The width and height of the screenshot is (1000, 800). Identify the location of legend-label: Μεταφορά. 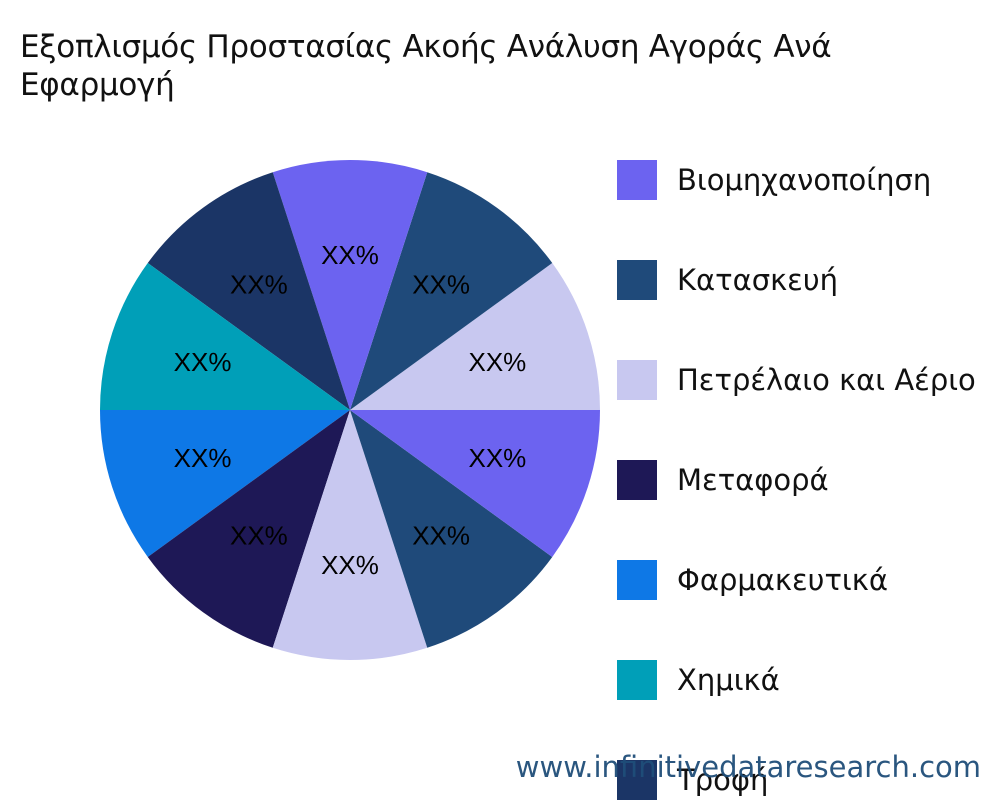
(753, 480).